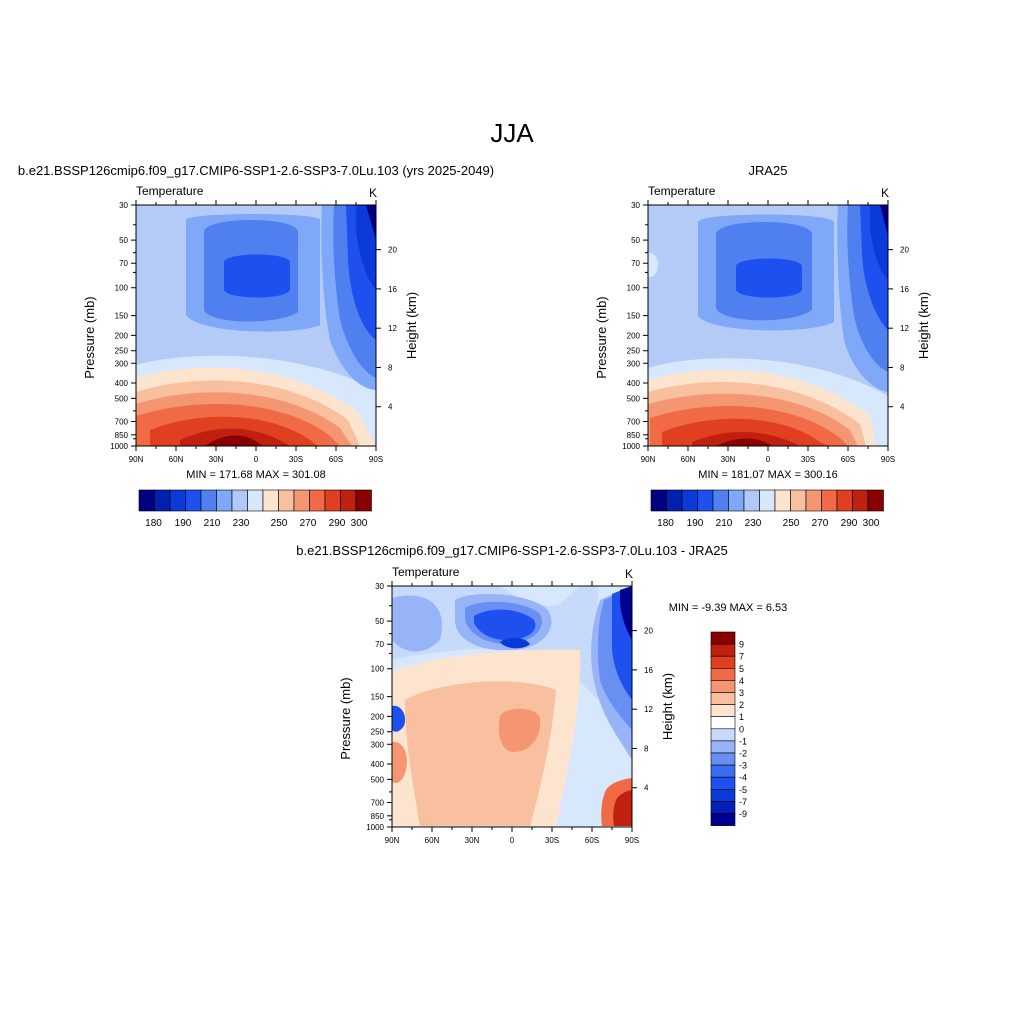  What do you see at coordinates (743, 778) in the screenshot?
I see `colorbar-label: -4` at bounding box center [743, 778].